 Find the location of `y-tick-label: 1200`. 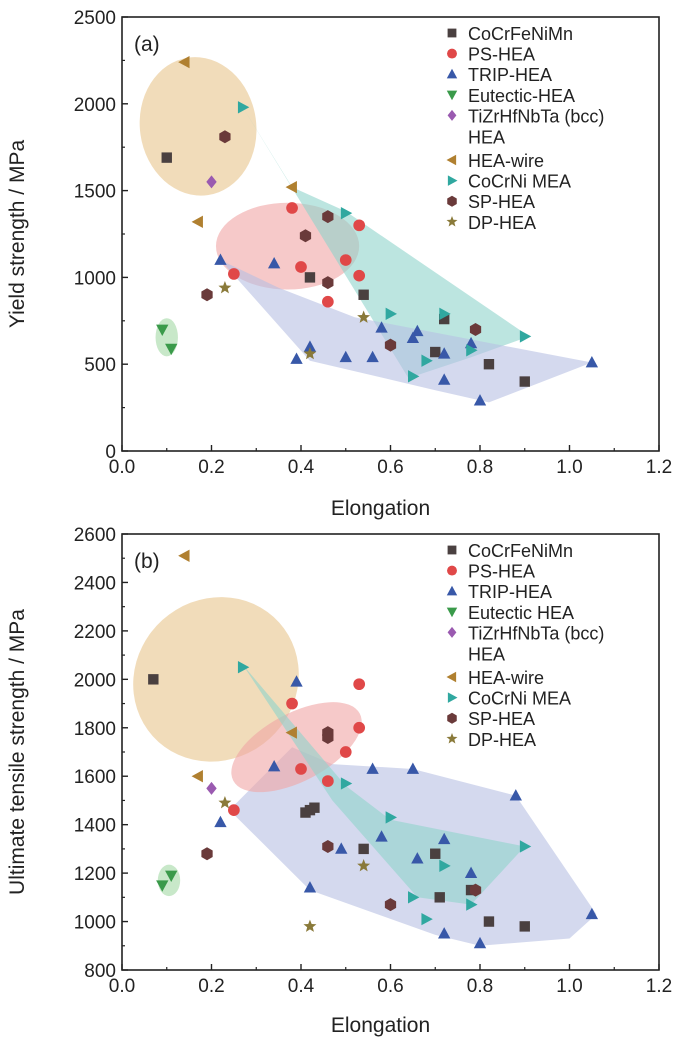

y-tick-label: 1200 is located at coordinates (95, 874).